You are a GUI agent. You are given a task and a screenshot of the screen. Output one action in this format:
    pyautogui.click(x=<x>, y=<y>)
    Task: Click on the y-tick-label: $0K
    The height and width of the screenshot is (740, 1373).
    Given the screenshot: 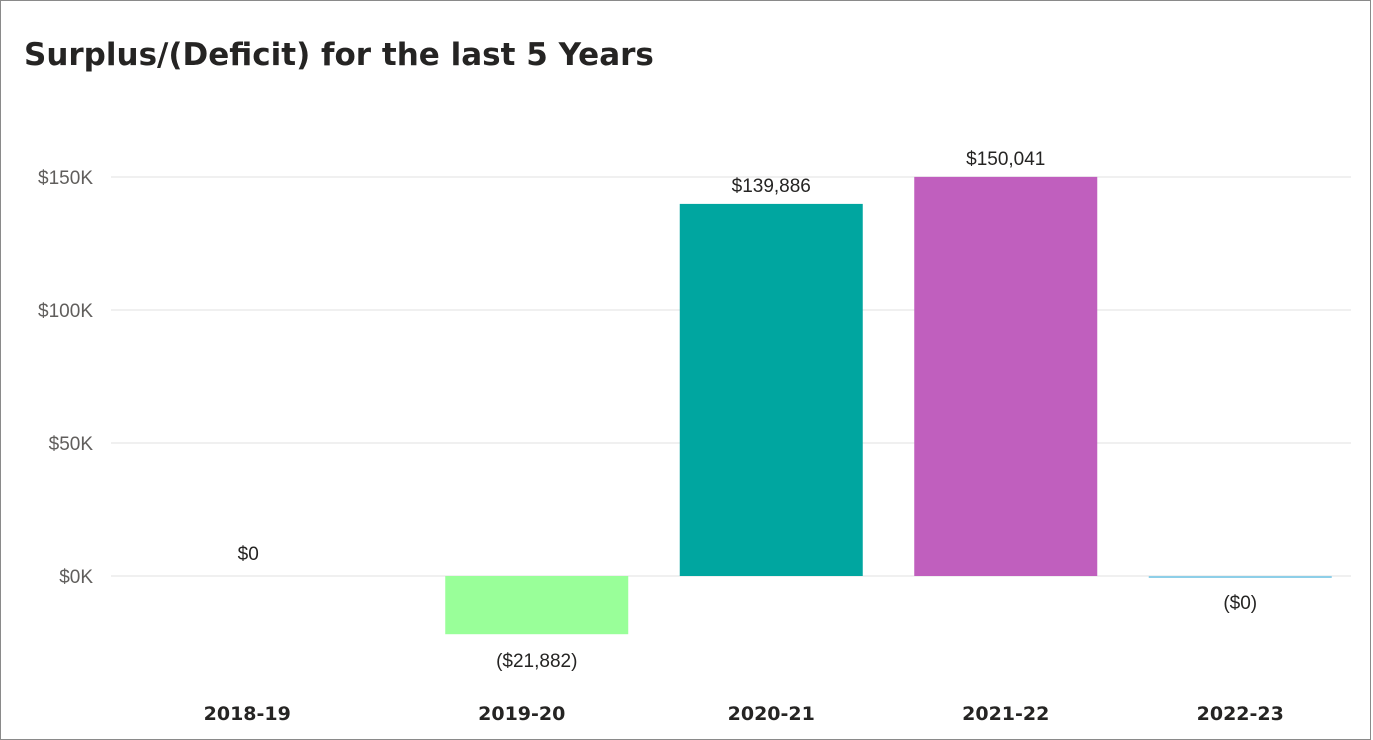 What is the action you would take?
    pyautogui.click(x=76, y=577)
    